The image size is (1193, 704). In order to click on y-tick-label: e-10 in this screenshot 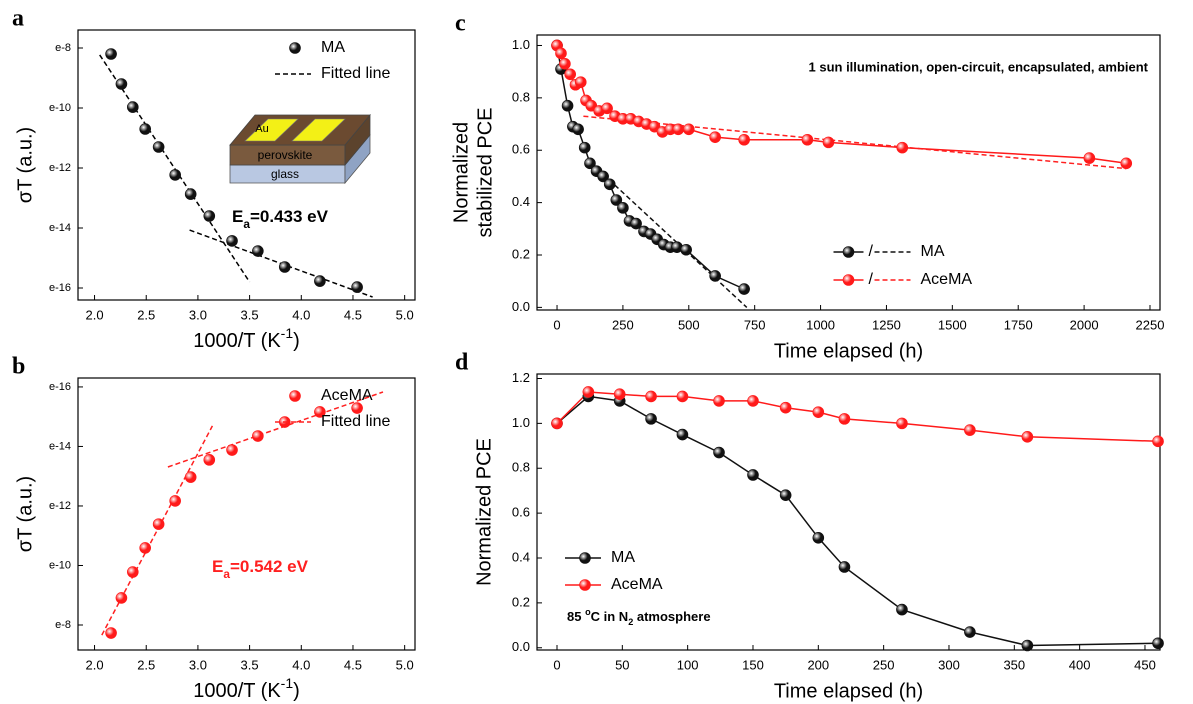, I will do `click(60, 108)`.